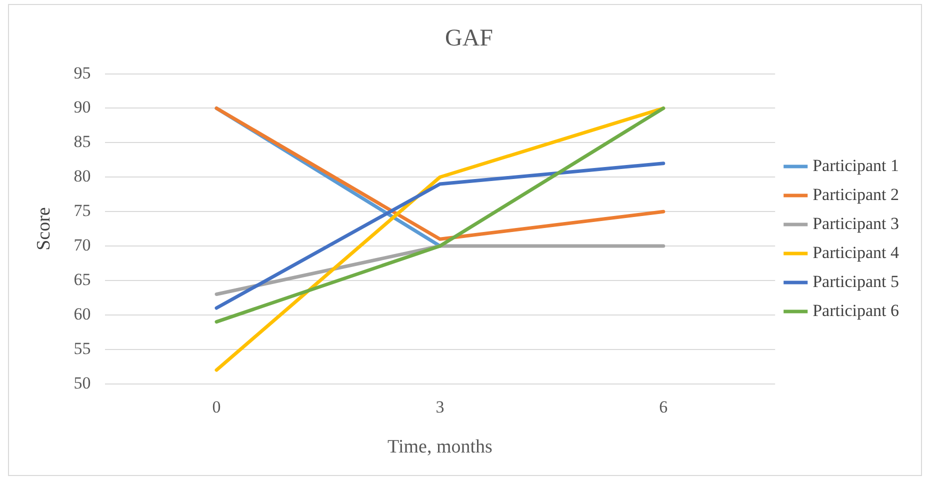 This screenshot has height=480, width=928. I want to click on y-tick-label: 90, so click(82, 107).